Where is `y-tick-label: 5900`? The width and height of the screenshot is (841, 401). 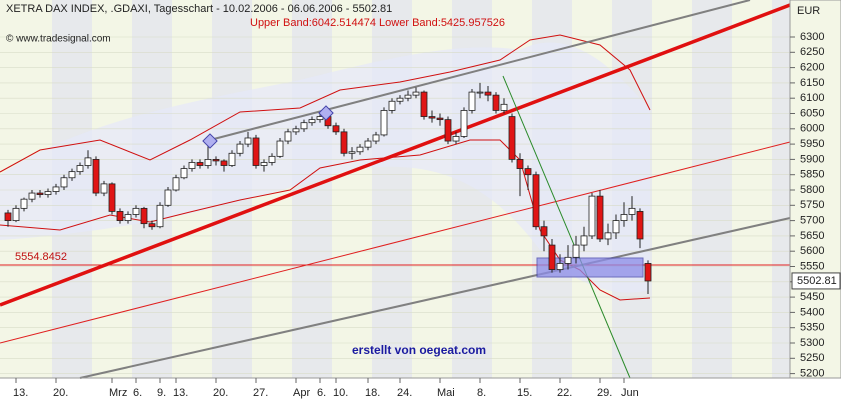 y-tick-label: 5900 is located at coordinates (812, 159).